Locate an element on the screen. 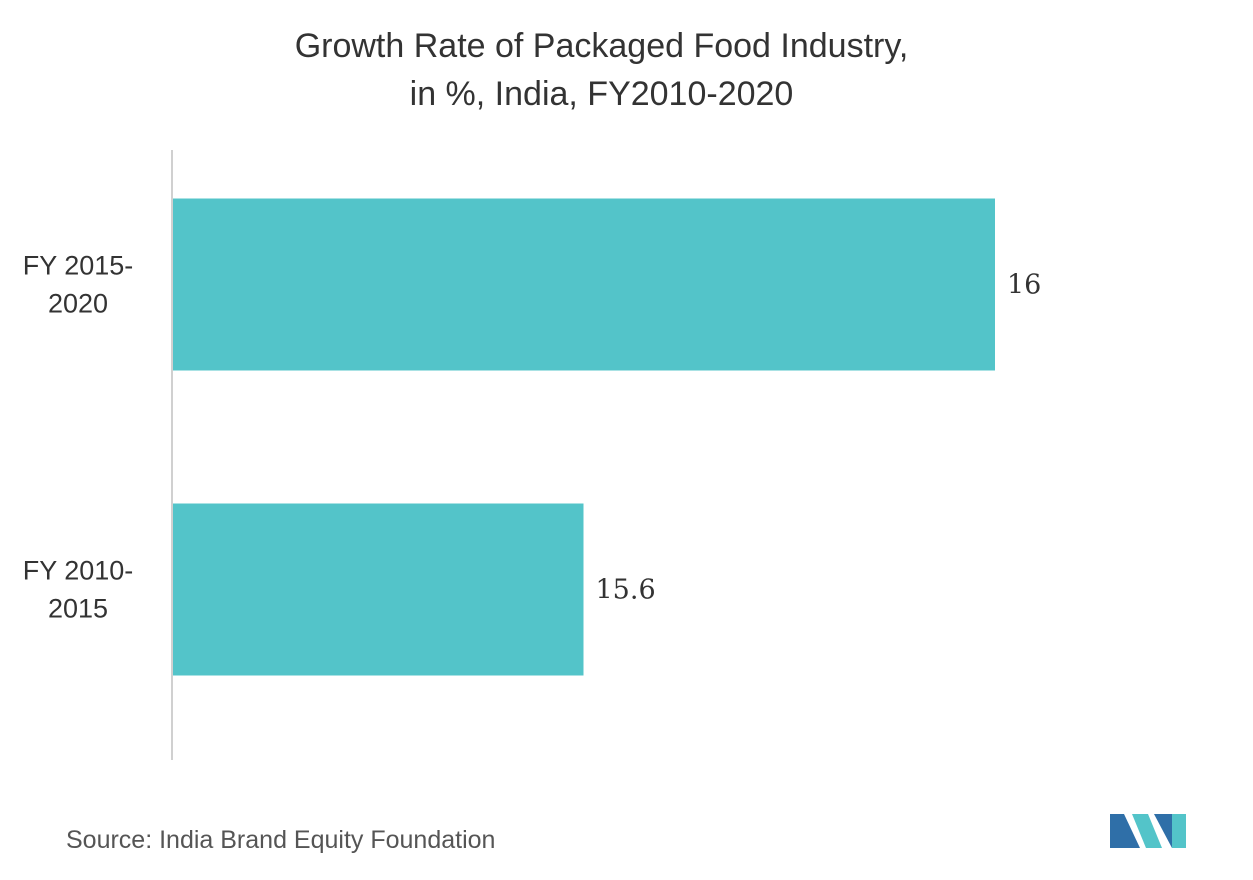 The height and width of the screenshot is (880, 1253). category-tick-label-line: 2015 is located at coordinates (78, 609).